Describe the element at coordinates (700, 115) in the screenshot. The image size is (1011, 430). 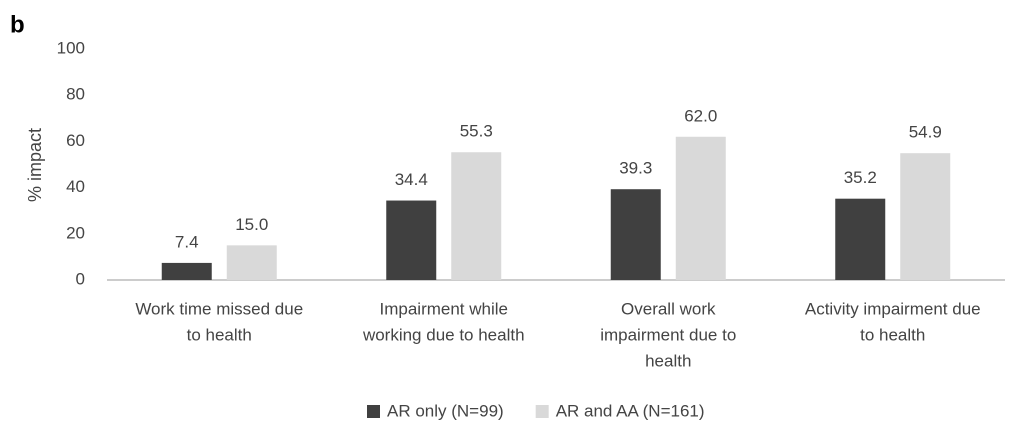
I see `value-label: 62.0` at that location.